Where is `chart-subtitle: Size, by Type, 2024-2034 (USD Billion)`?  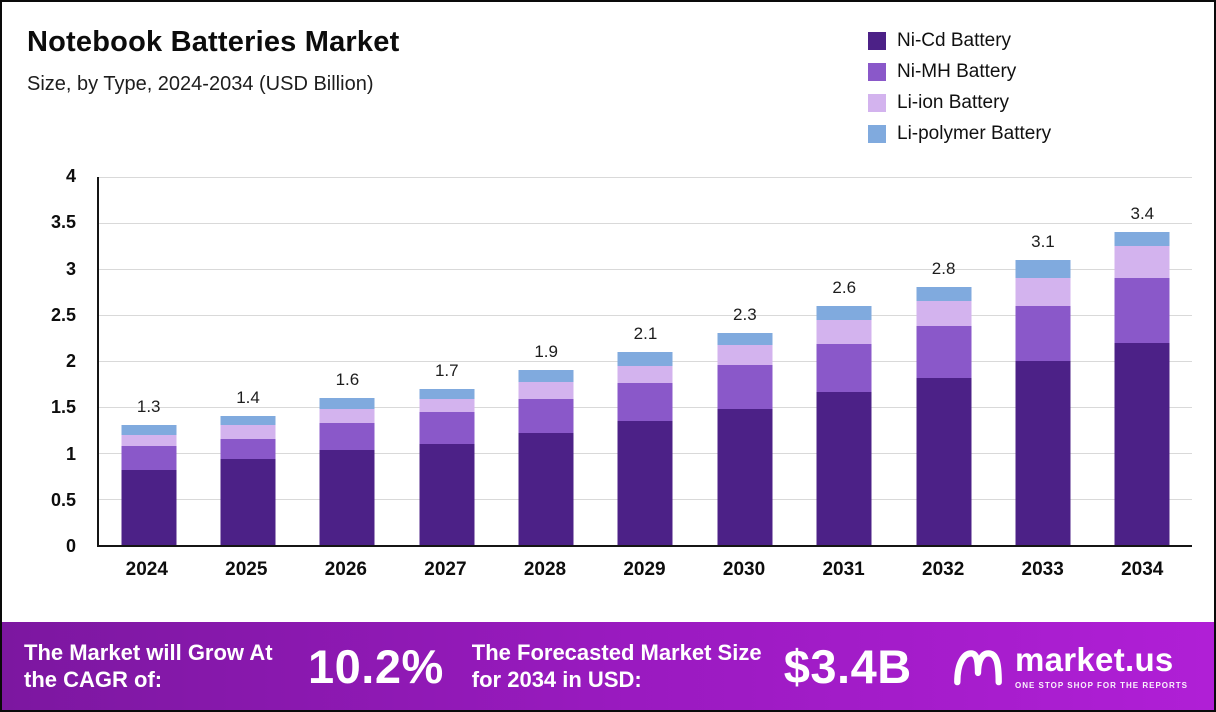
chart-subtitle: Size, by Type, 2024-2034 (USD Billion) is located at coordinates (200, 84).